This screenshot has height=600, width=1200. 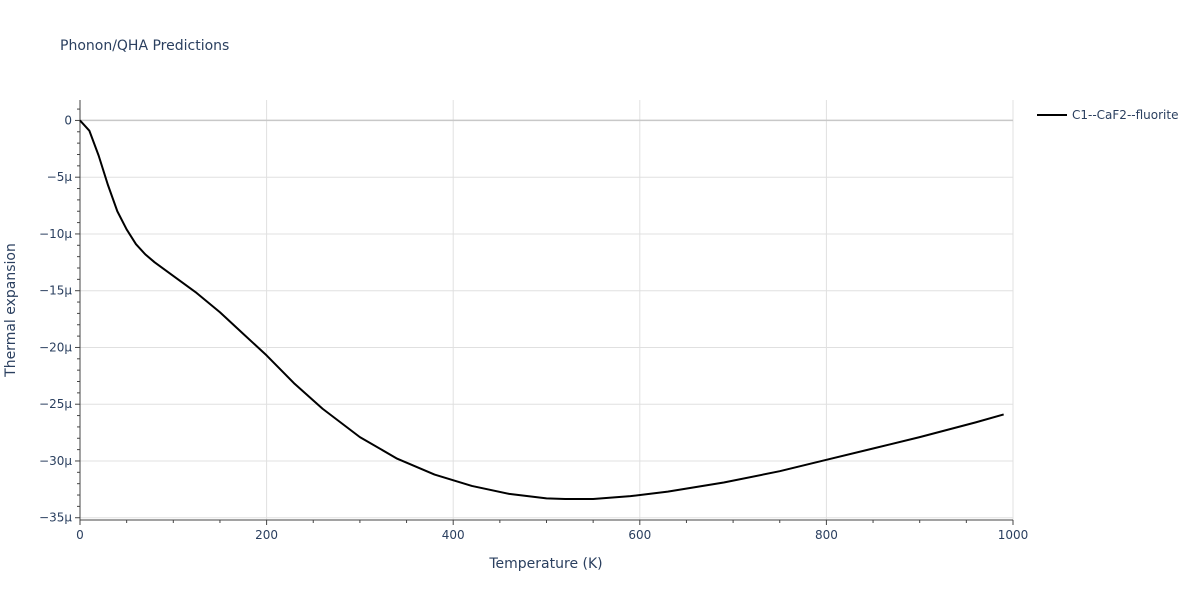 What do you see at coordinates (60, 177) in the screenshot?
I see `y-tick-label: −5μ` at bounding box center [60, 177].